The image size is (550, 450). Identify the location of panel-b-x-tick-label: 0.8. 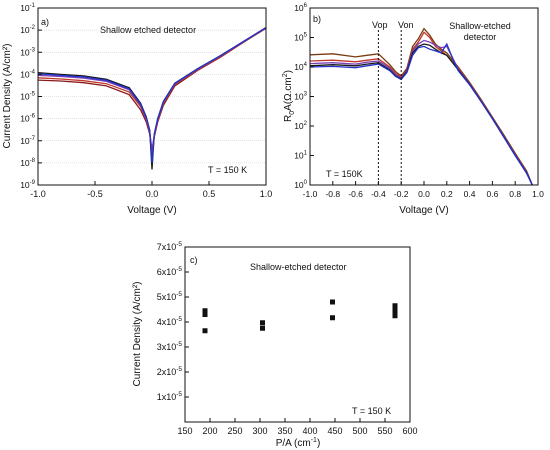
(515, 194).